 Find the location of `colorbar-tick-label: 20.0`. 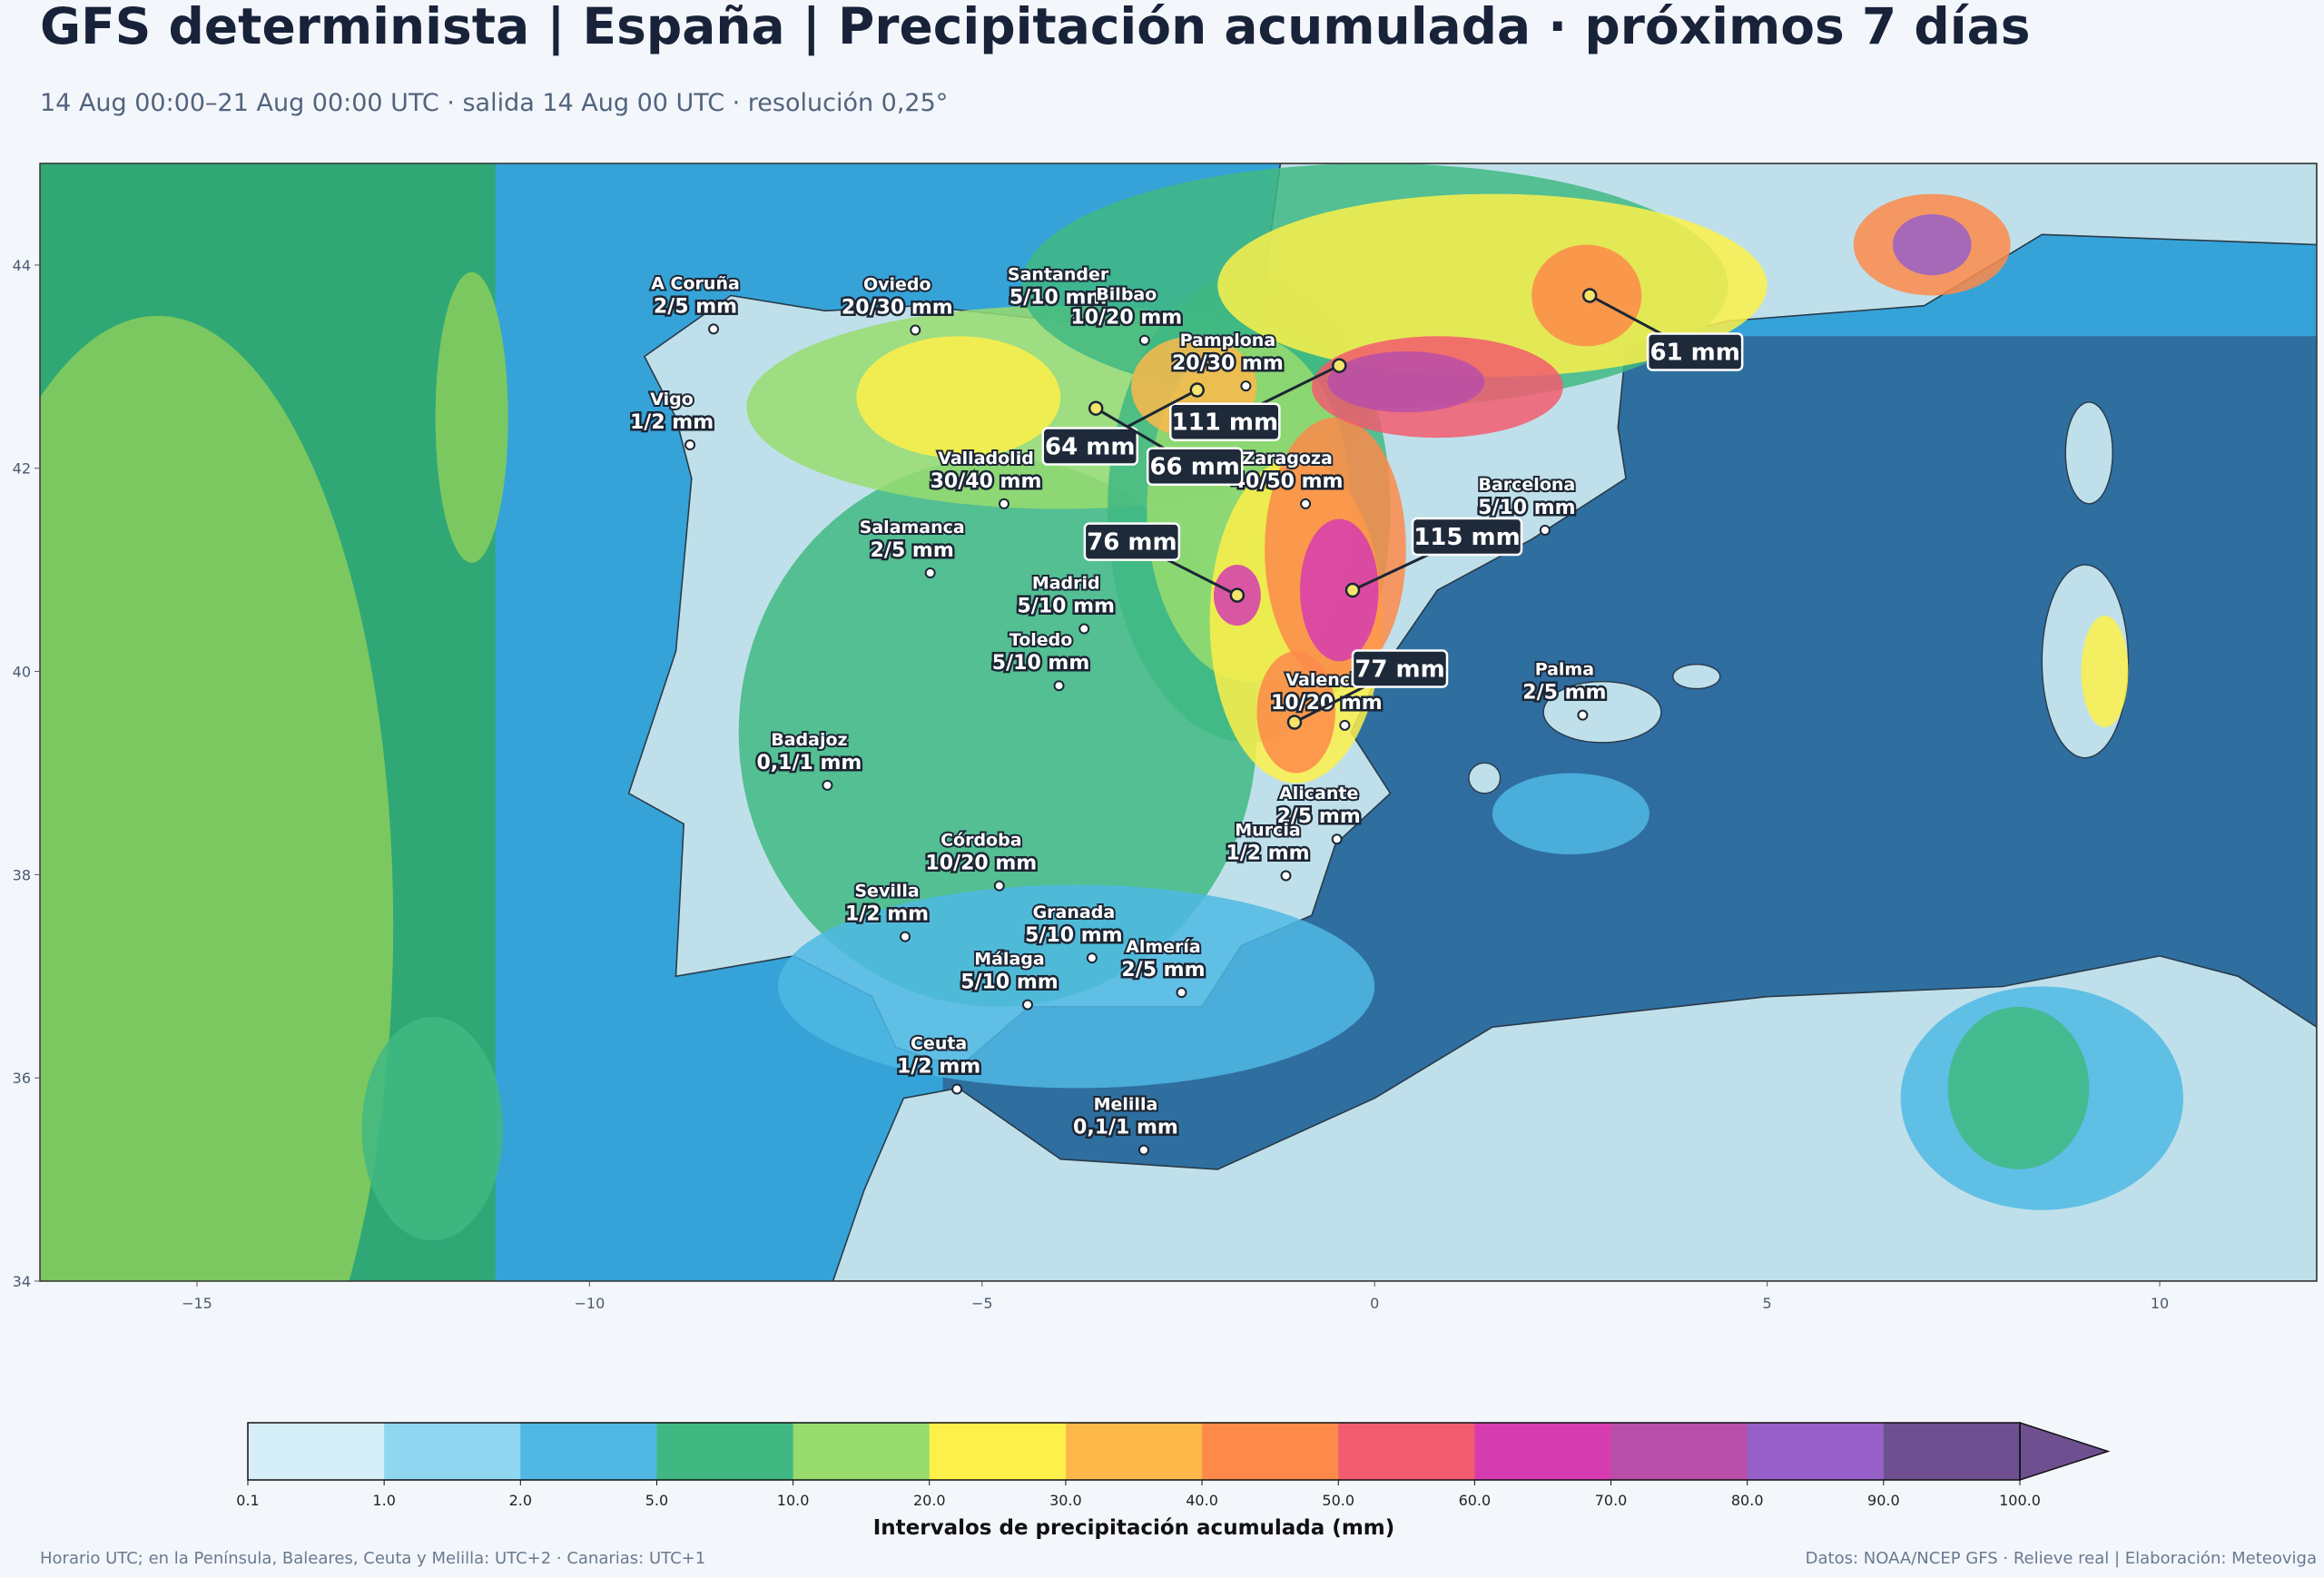

colorbar-tick-label: 20.0 is located at coordinates (929, 1501).